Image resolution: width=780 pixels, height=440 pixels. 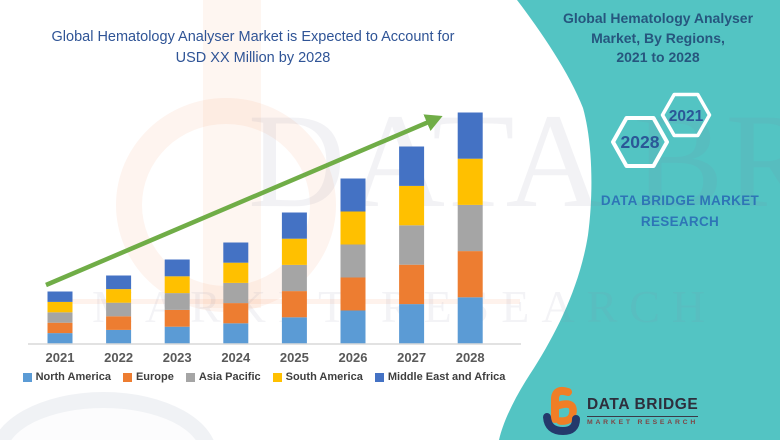 I want to click on bar-segment-2024-europe, so click(x=236, y=313).